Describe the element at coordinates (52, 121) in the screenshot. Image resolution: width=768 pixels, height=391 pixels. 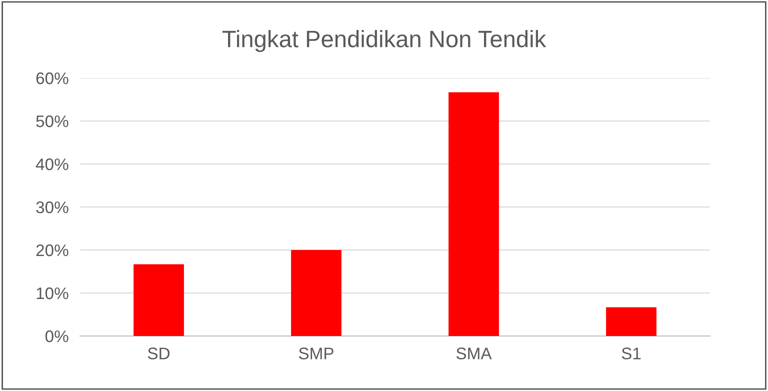
I see `y-tick-label: 50%` at that location.